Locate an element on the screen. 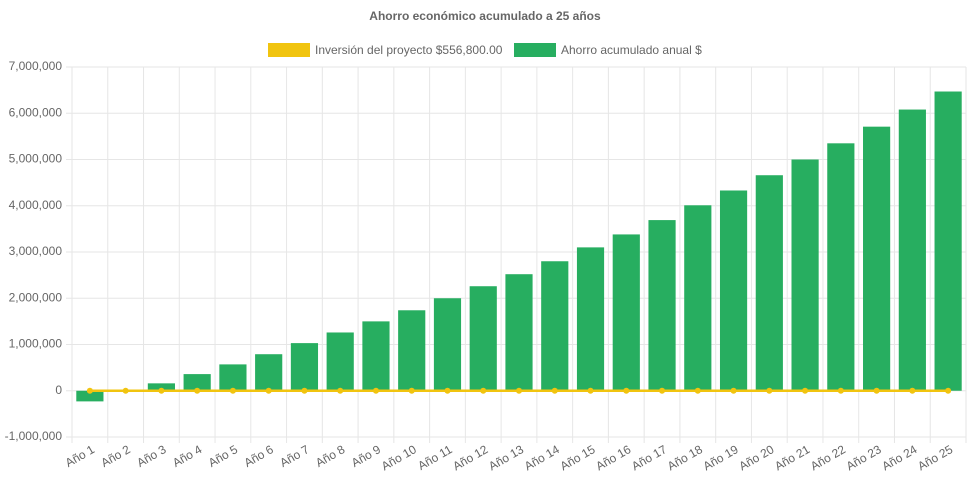 The width and height of the screenshot is (971, 485). x-tick-label: Año 15 is located at coordinates (578, 457).